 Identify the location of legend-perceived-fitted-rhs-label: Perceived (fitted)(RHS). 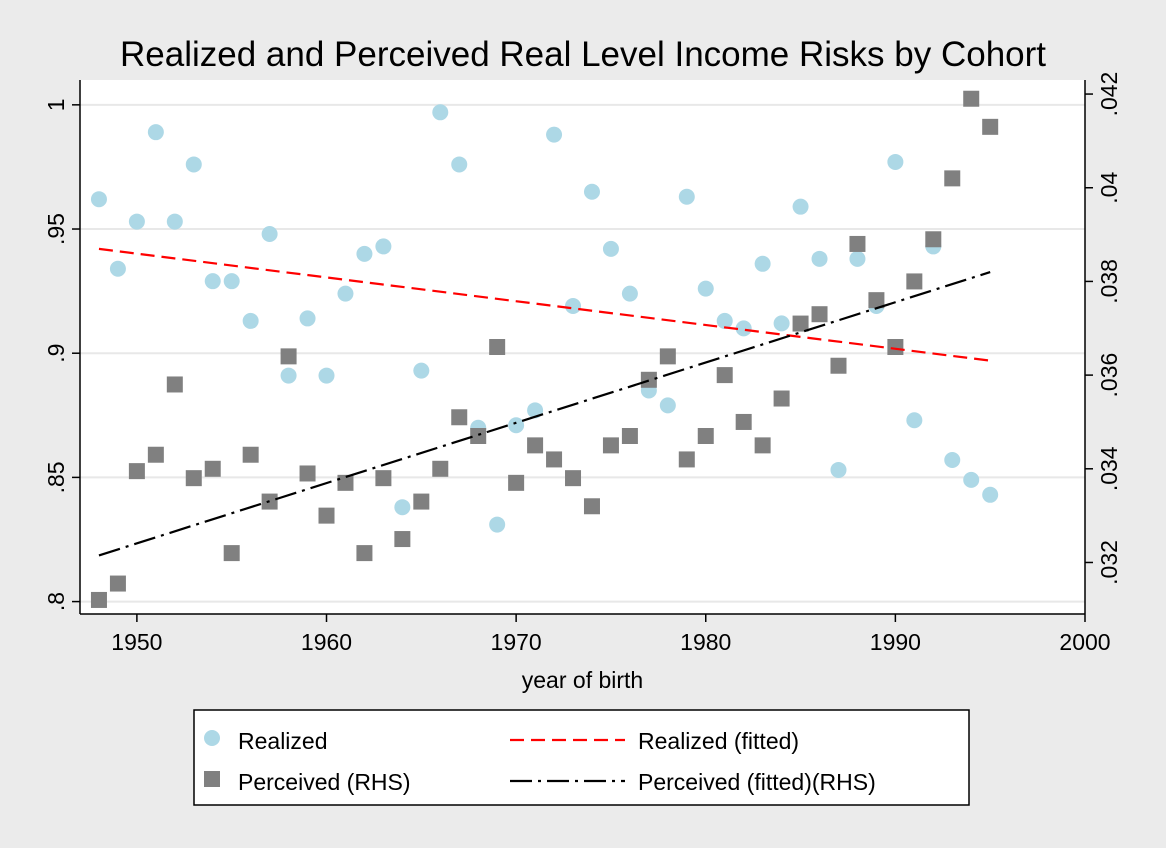
(757, 782).